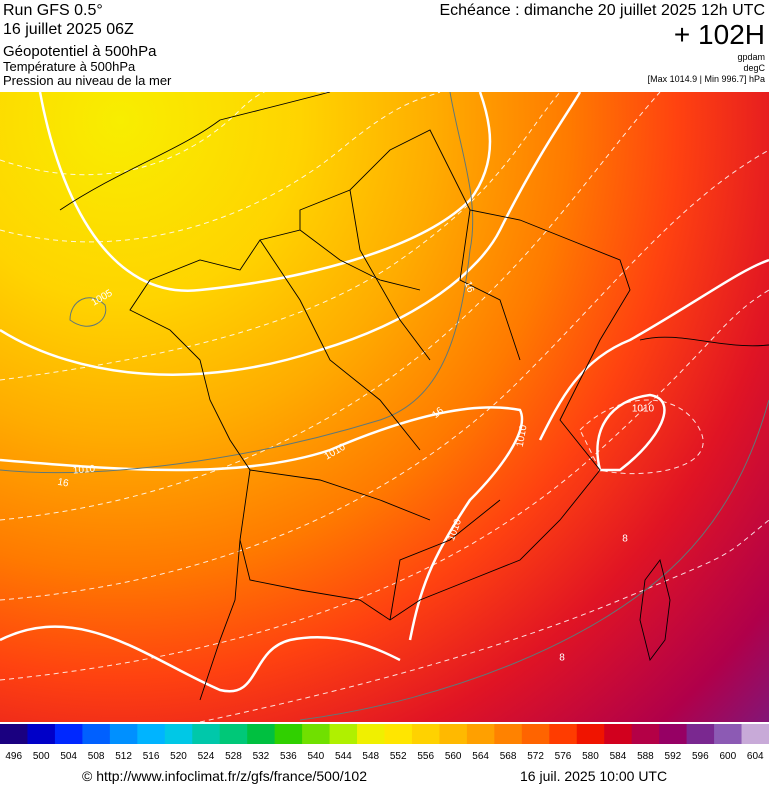 This screenshot has width=769, height=791. What do you see at coordinates (706, 79) in the screenshot?
I see `pressure-range: [Max 1014.9 | Min 996.7] hPa` at bounding box center [706, 79].